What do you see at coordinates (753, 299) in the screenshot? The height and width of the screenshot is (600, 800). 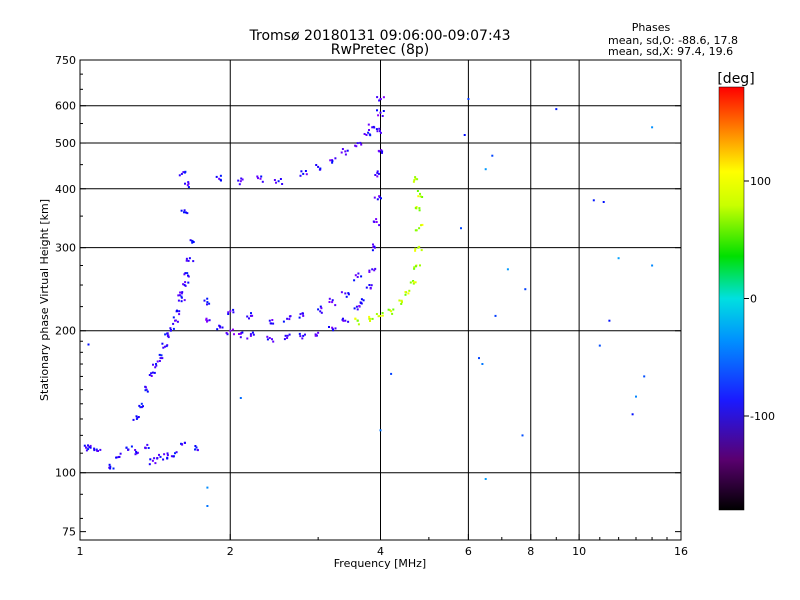 I see `colorbar-tick-label: 0` at bounding box center [753, 299].